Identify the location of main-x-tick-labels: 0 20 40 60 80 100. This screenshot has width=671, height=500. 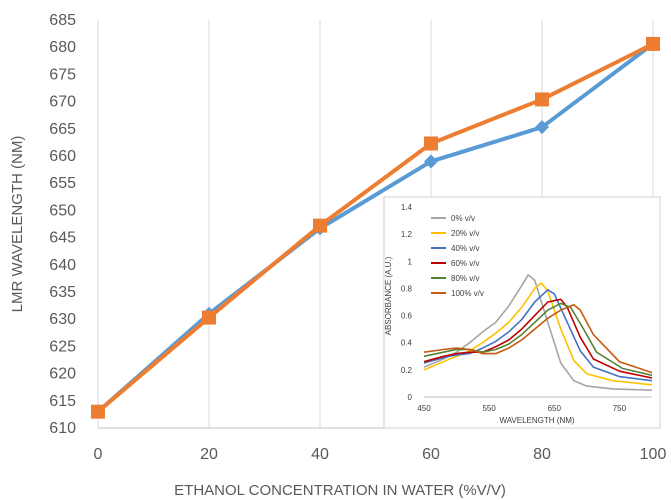
(380, 454).